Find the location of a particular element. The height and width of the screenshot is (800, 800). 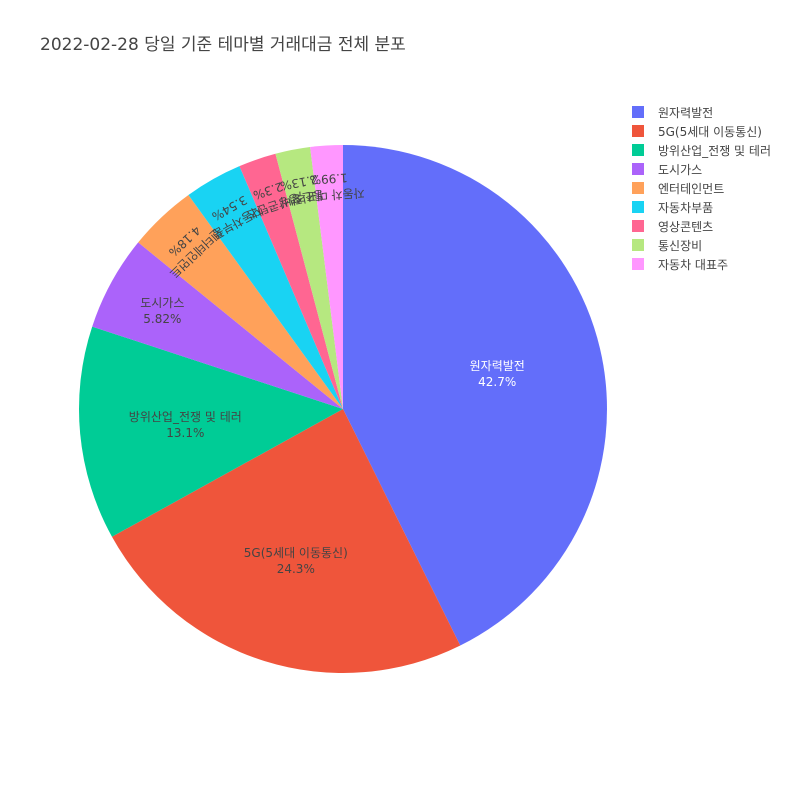

slice-label-group-3: 방위산업_전쟁 및 테러 13.1% is located at coordinates (185, 425).